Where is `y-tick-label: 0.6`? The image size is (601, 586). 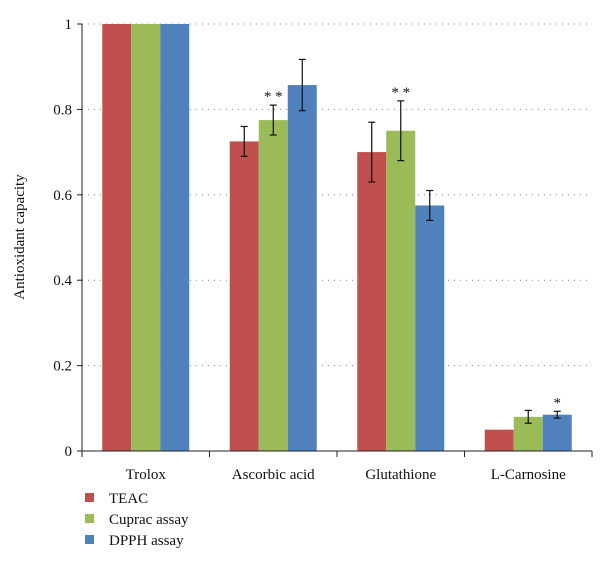
y-tick-label: 0.6 is located at coordinates (62, 196).